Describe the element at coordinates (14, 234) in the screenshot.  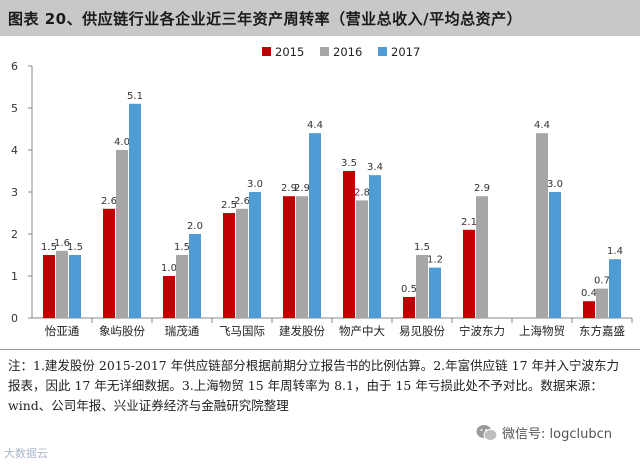
I see `y-tick-label: 2` at that location.